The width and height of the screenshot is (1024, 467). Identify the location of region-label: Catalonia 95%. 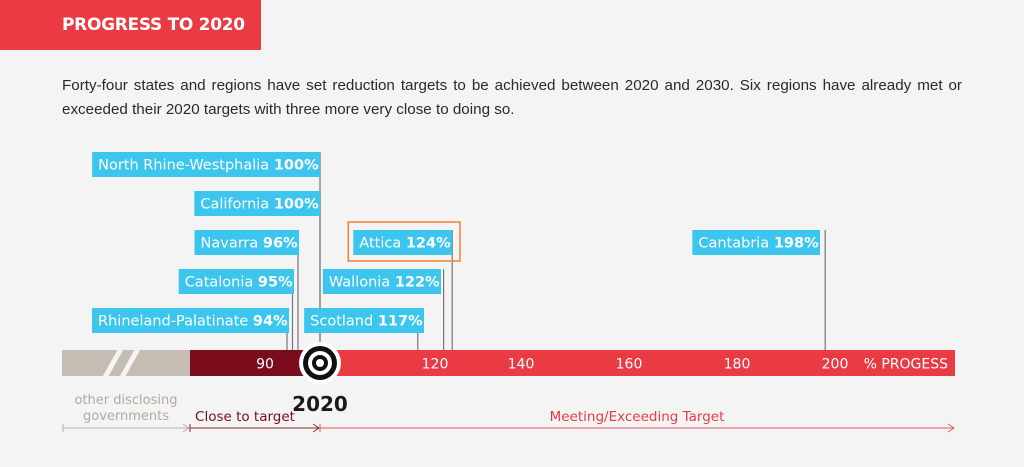
(236, 281).